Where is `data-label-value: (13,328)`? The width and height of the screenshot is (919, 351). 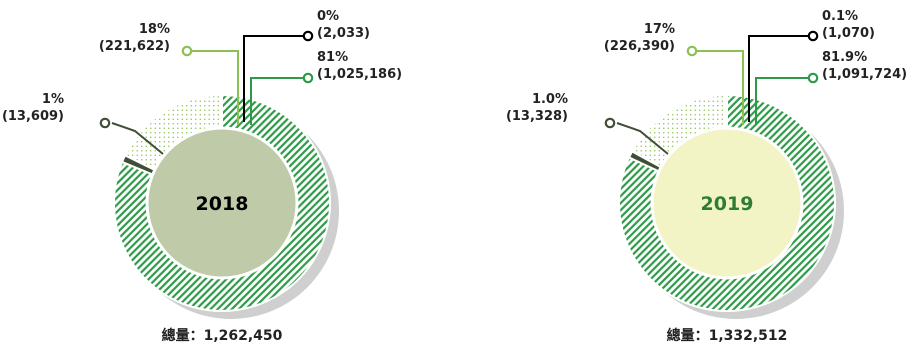 data-label-value: (13,328) is located at coordinates (537, 116).